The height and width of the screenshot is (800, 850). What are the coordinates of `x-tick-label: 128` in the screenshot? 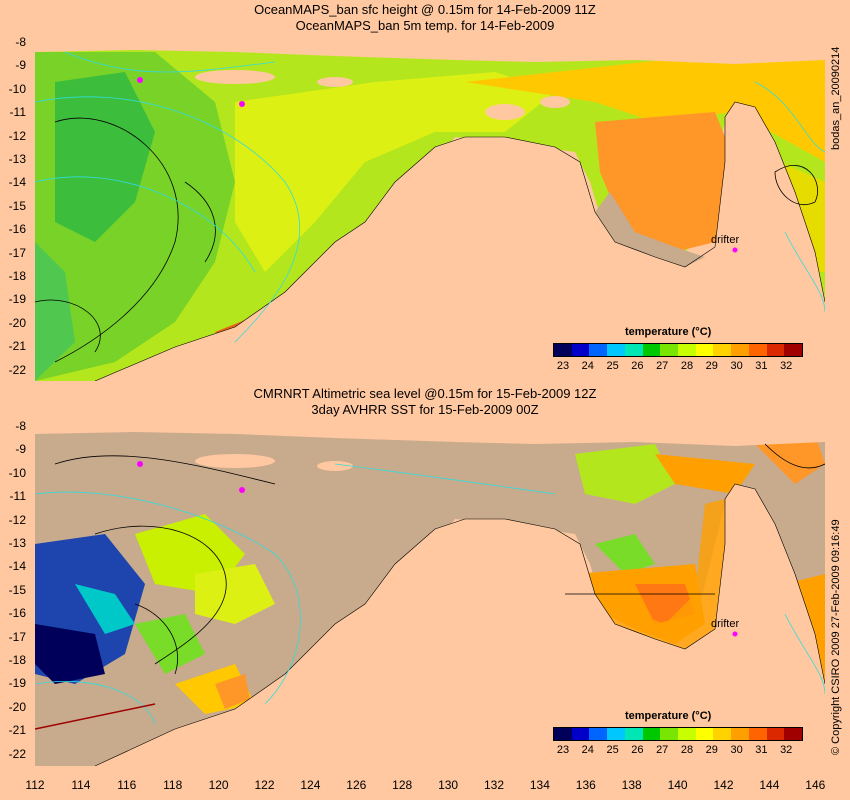 It's located at (402, 785).